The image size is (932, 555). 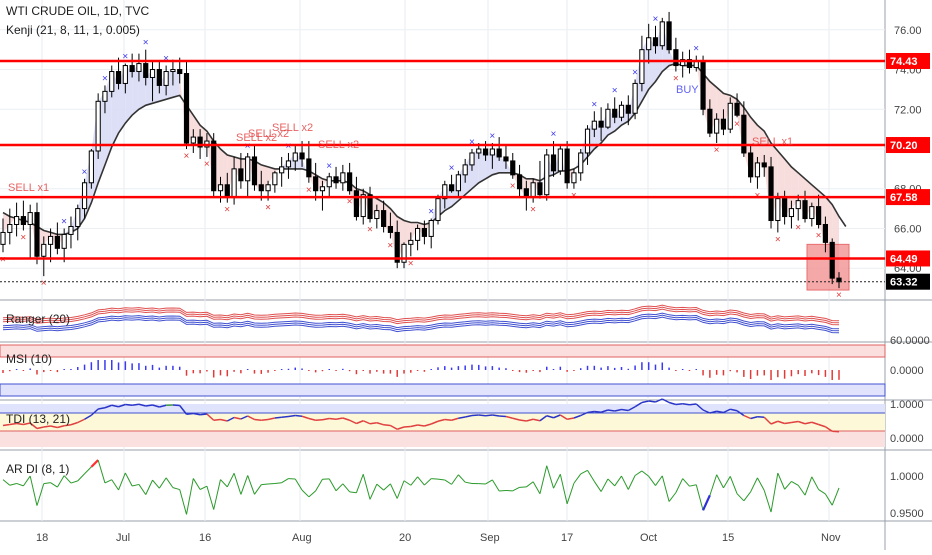 I want to click on time-tick-0: 18, so click(x=42, y=538).